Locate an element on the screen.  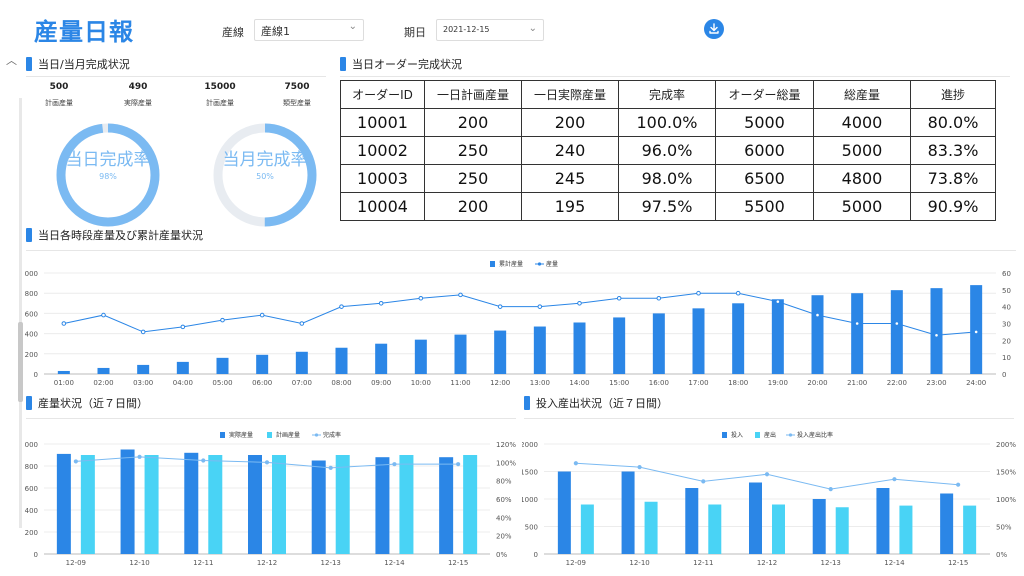
table-cell: 5000 is located at coordinates (862, 150).